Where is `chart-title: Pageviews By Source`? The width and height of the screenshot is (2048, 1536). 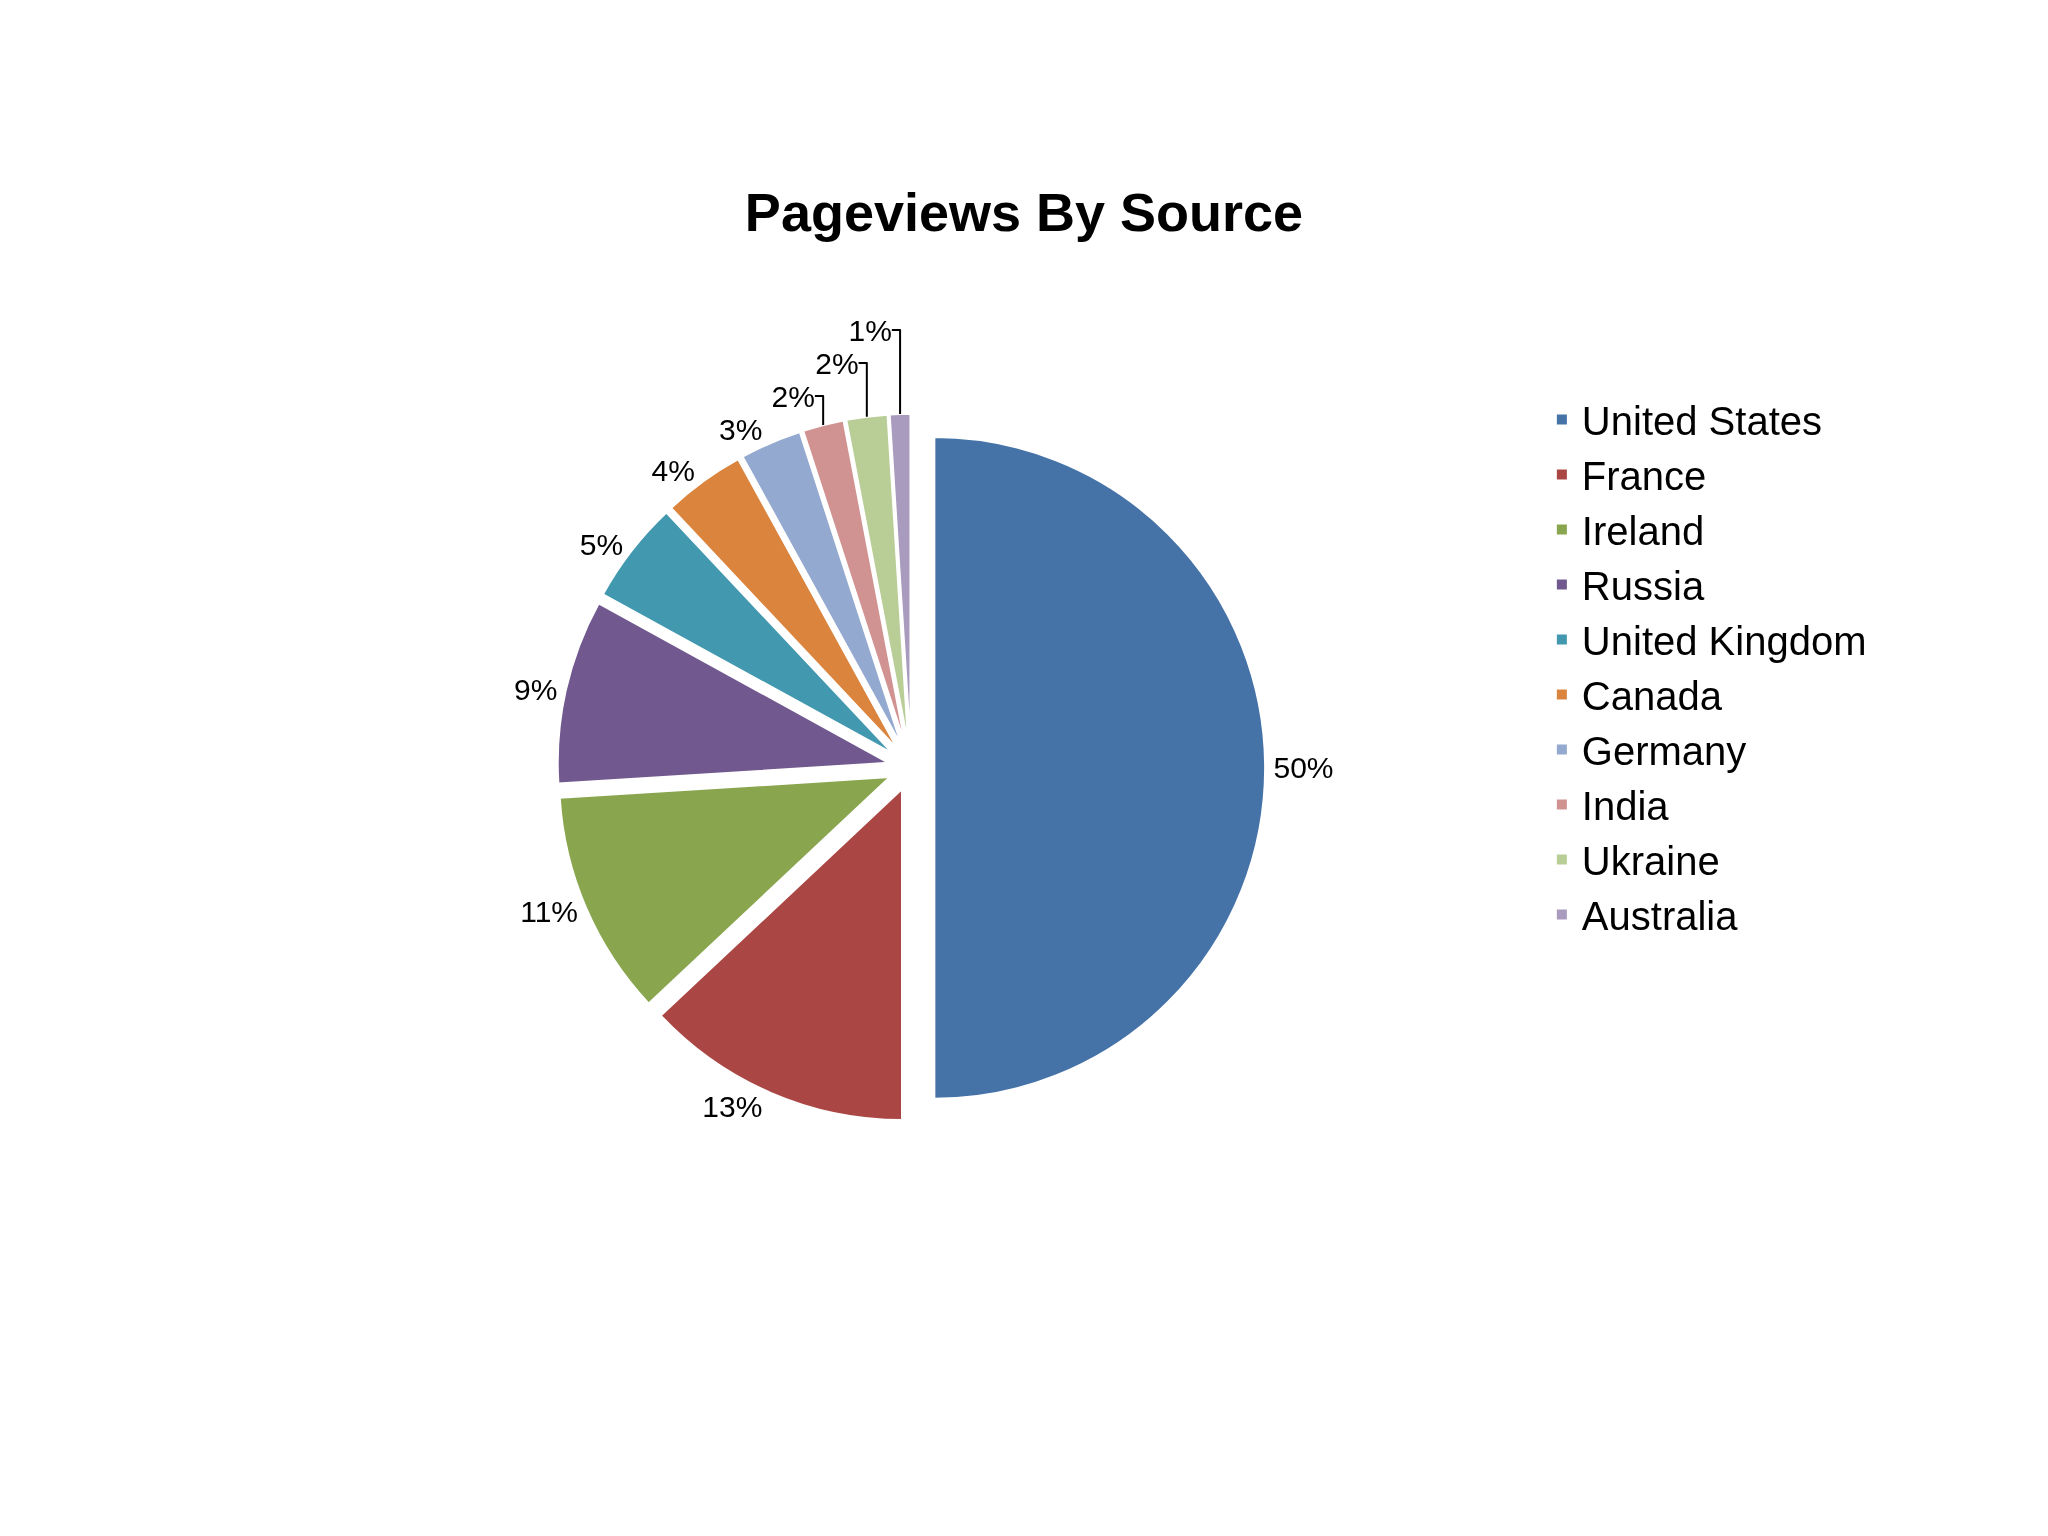 chart-title: Pageviews By Source is located at coordinates (1024, 211).